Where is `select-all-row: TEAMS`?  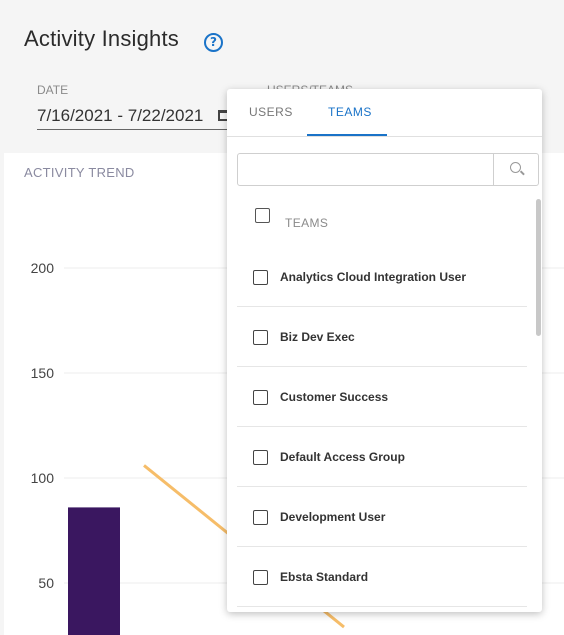
select-all-row: TEAMS is located at coordinates (382, 222).